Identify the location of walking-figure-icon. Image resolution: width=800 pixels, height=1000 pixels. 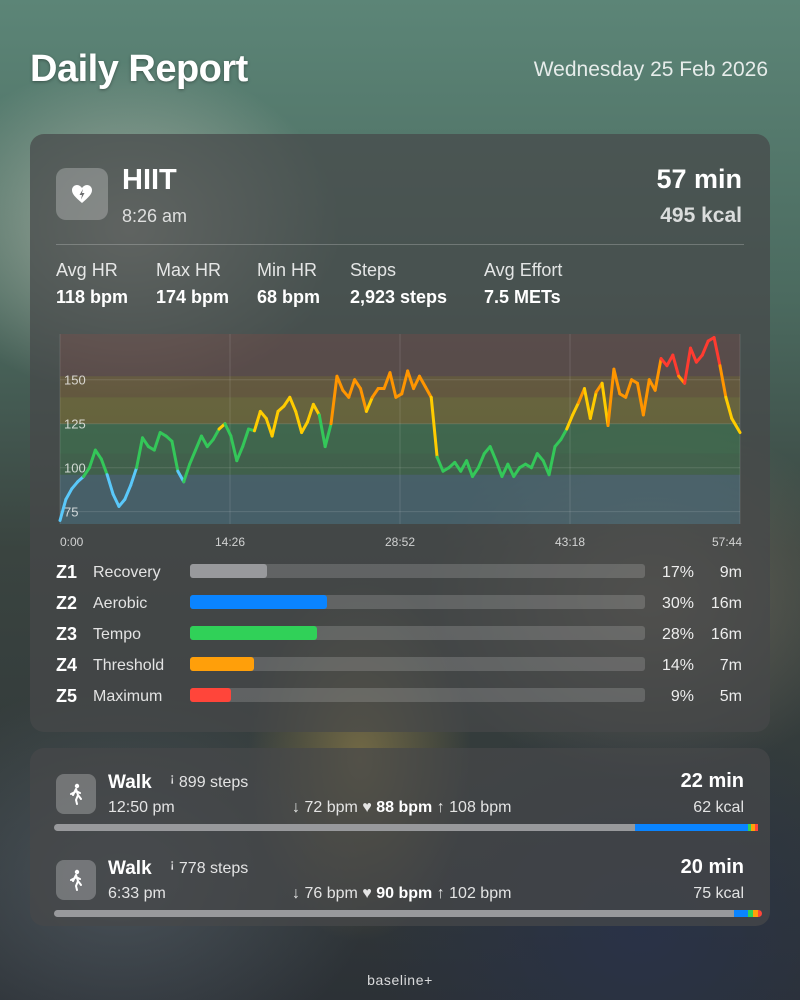
(76, 794).